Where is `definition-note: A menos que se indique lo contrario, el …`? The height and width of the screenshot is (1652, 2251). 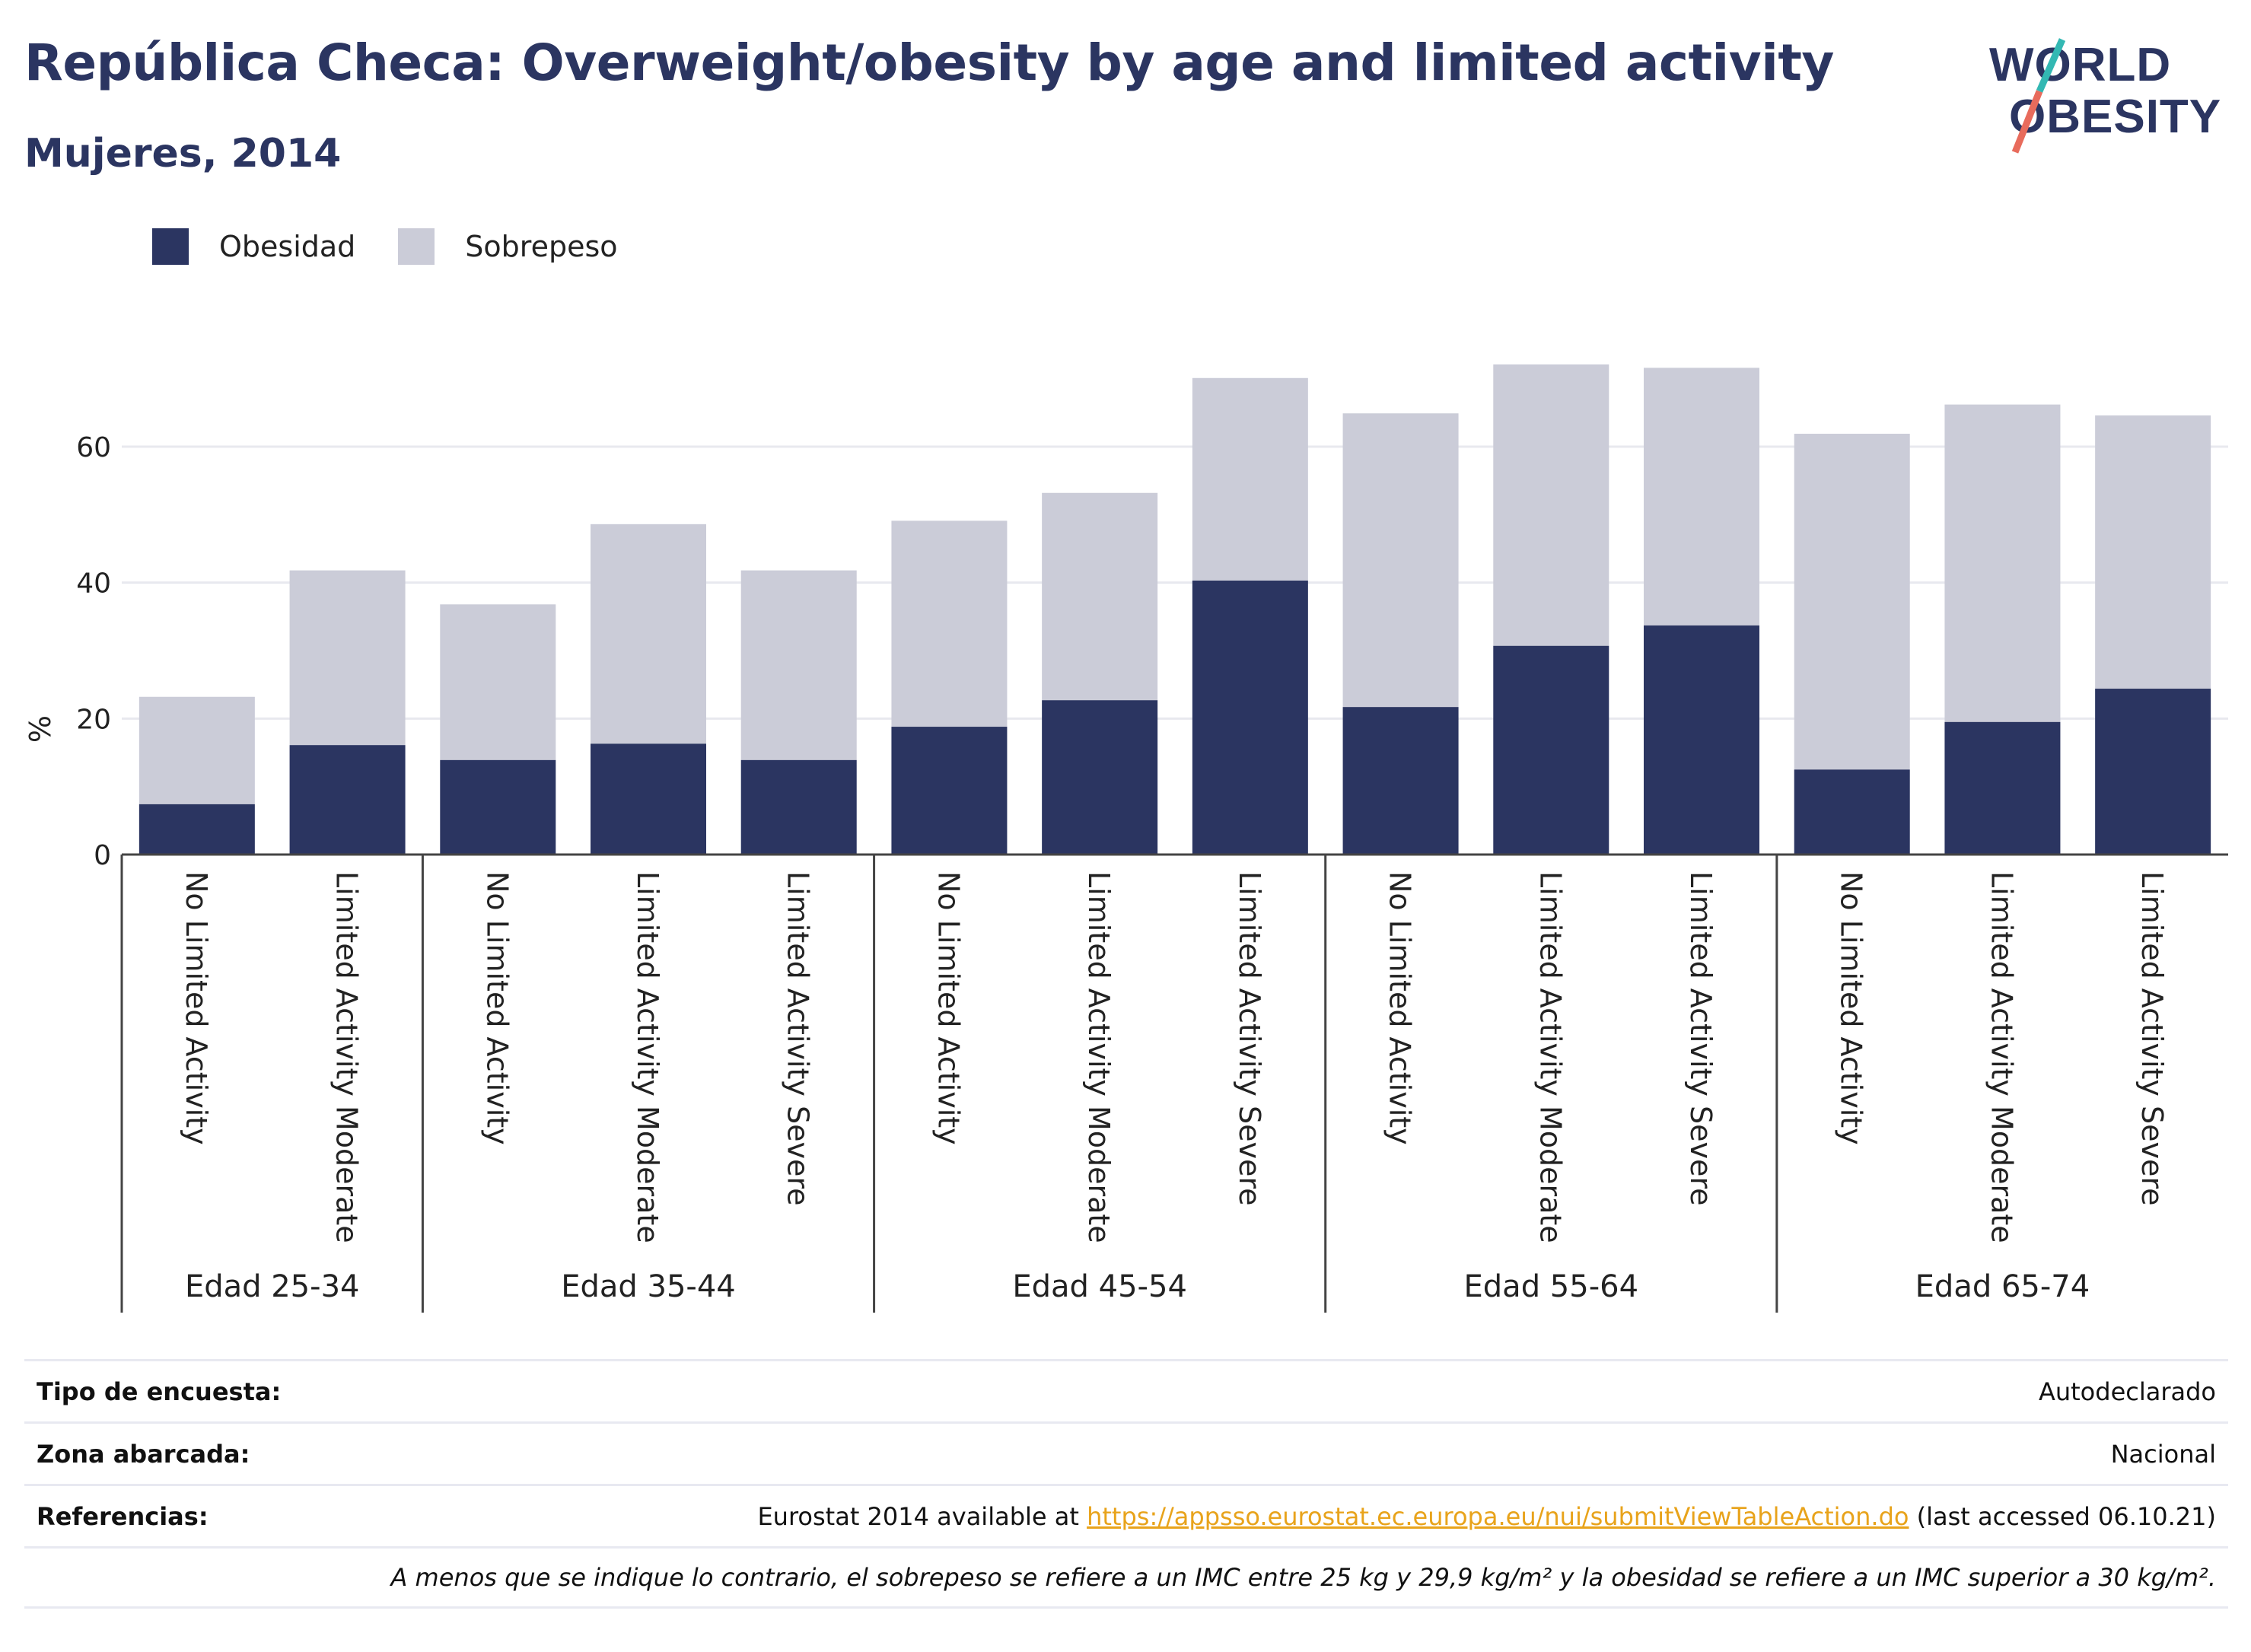
definition-note: A menos que se indique lo contrario, el … is located at coordinates (1303, 1577).